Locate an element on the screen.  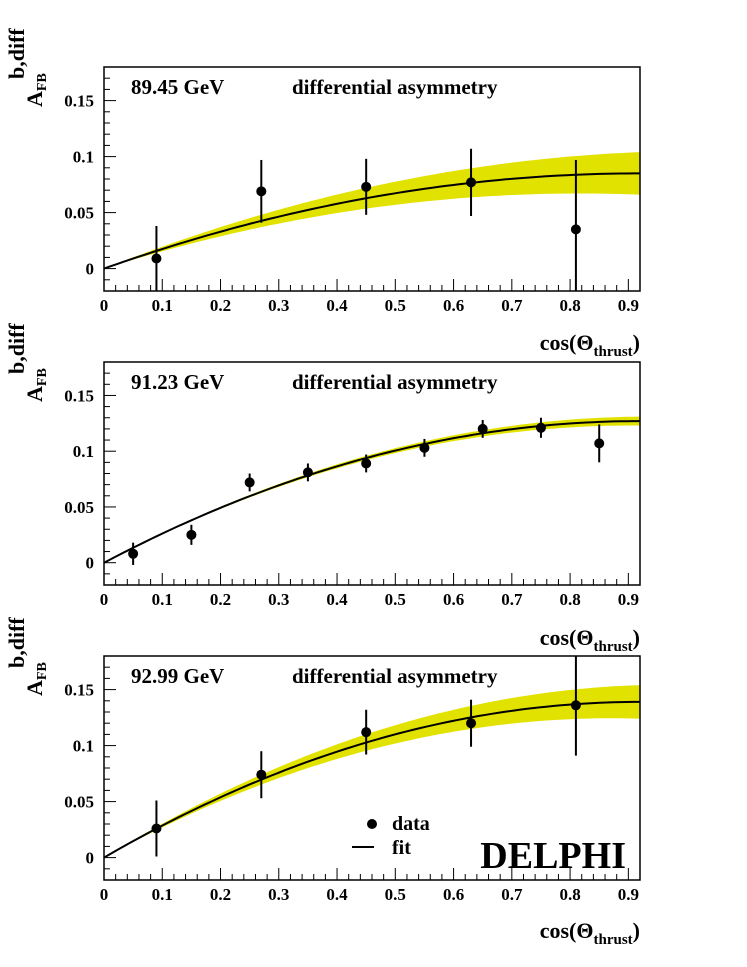
energy-label: 92.99 GeV is located at coordinates (177, 676).